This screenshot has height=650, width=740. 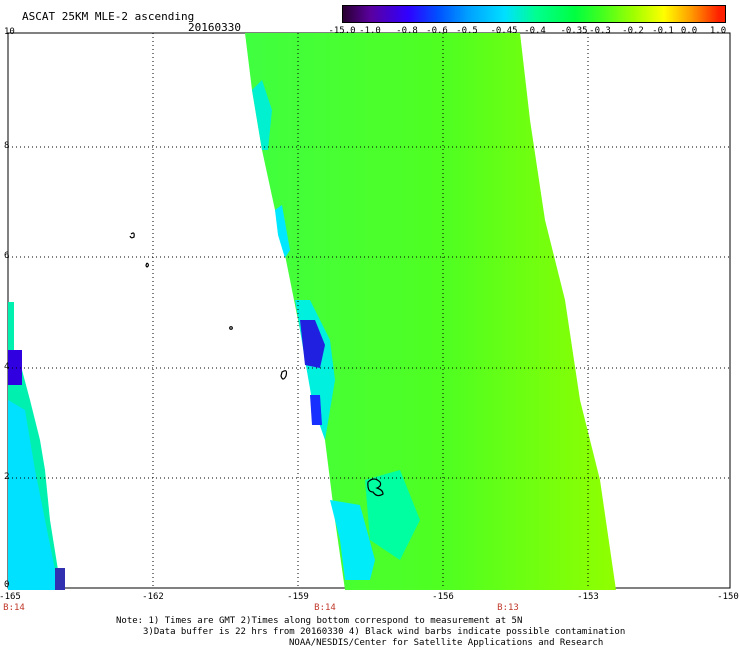 What do you see at coordinates (467, 31) in the screenshot?
I see `colorbar-label: -0.5` at bounding box center [467, 31].